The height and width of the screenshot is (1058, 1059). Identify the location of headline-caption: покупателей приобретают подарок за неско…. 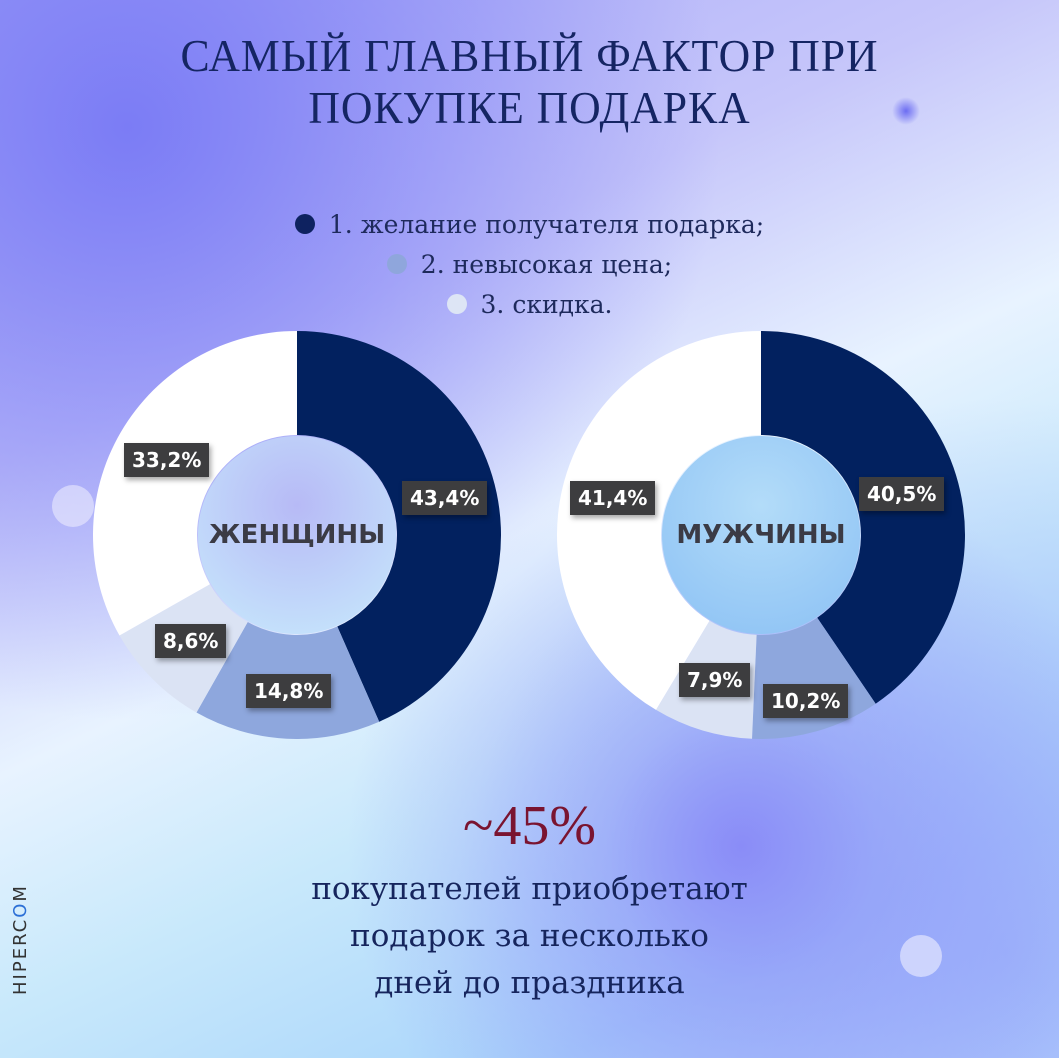
(529, 936).